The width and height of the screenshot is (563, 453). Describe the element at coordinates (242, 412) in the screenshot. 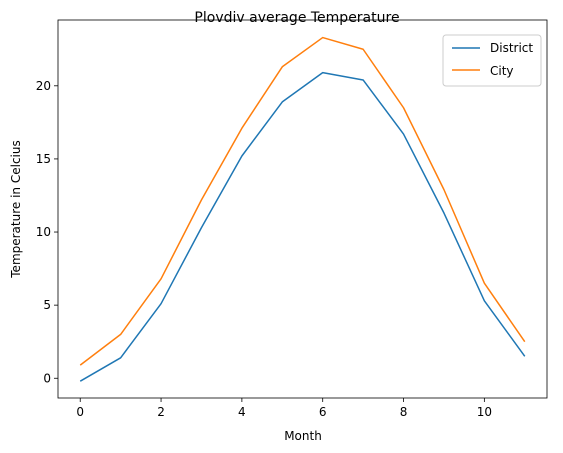

I see `x-tick-label: 4` at that location.